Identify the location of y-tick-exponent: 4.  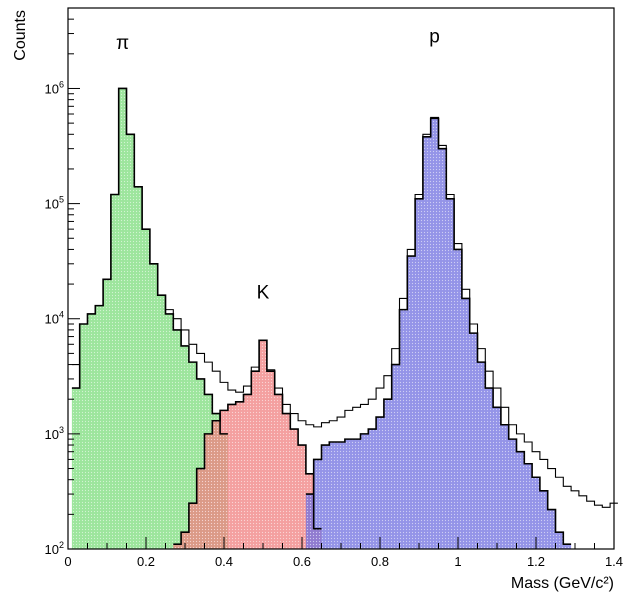
(61, 315).